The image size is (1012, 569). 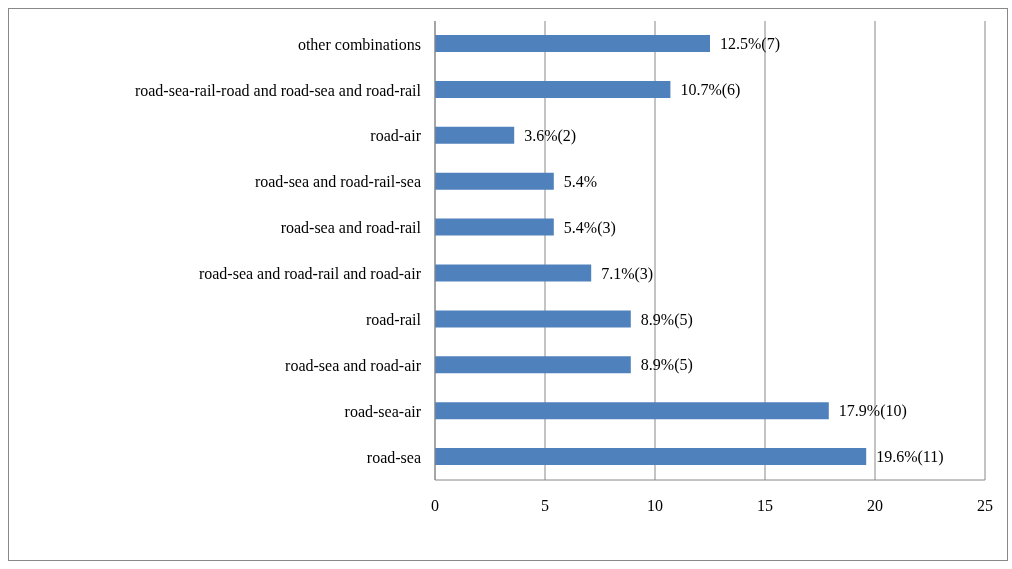 What do you see at coordinates (278, 90) in the screenshot?
I see `y-tick-label: road-sea-rail-road and road-sea and road-rail` at bounding box center [278, 90].